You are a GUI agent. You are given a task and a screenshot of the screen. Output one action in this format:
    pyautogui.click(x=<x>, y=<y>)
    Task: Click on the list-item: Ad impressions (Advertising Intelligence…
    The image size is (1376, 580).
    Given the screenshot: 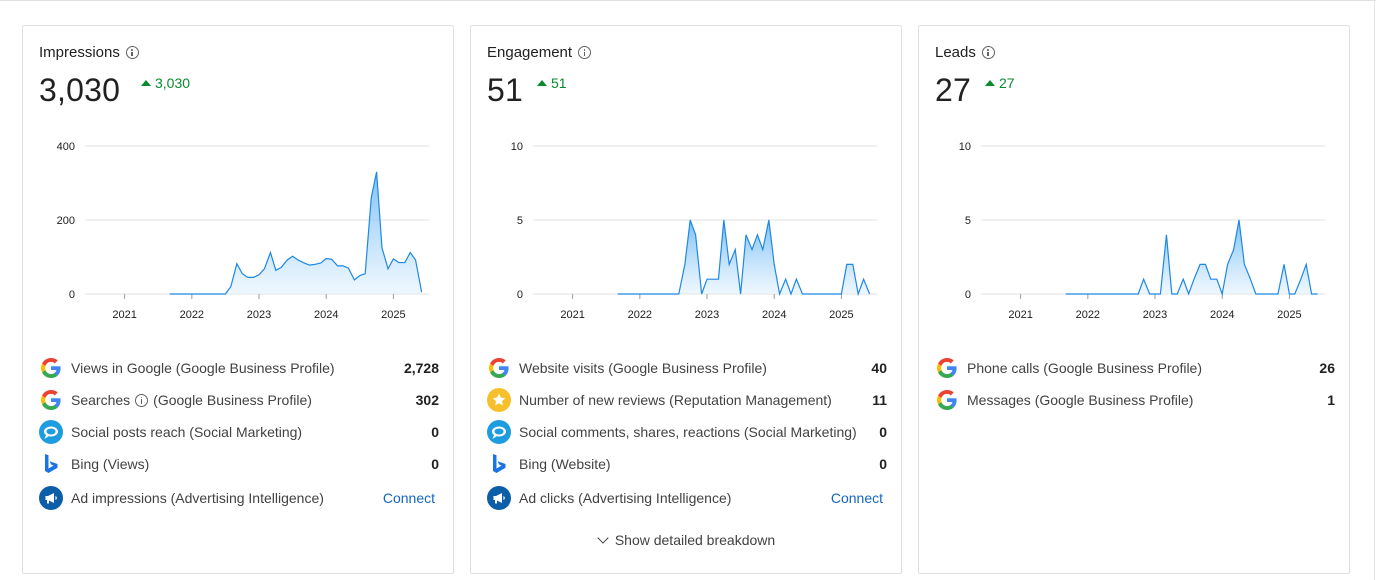 What is the action you would take?
    pyautogui.click(x=239, y=498)
    